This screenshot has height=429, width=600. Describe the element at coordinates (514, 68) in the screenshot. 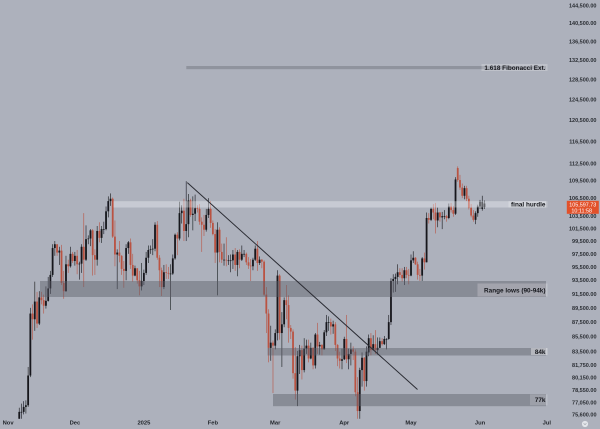

I see `svg-text: 1.618 Fibonacci Ext.` at that location.